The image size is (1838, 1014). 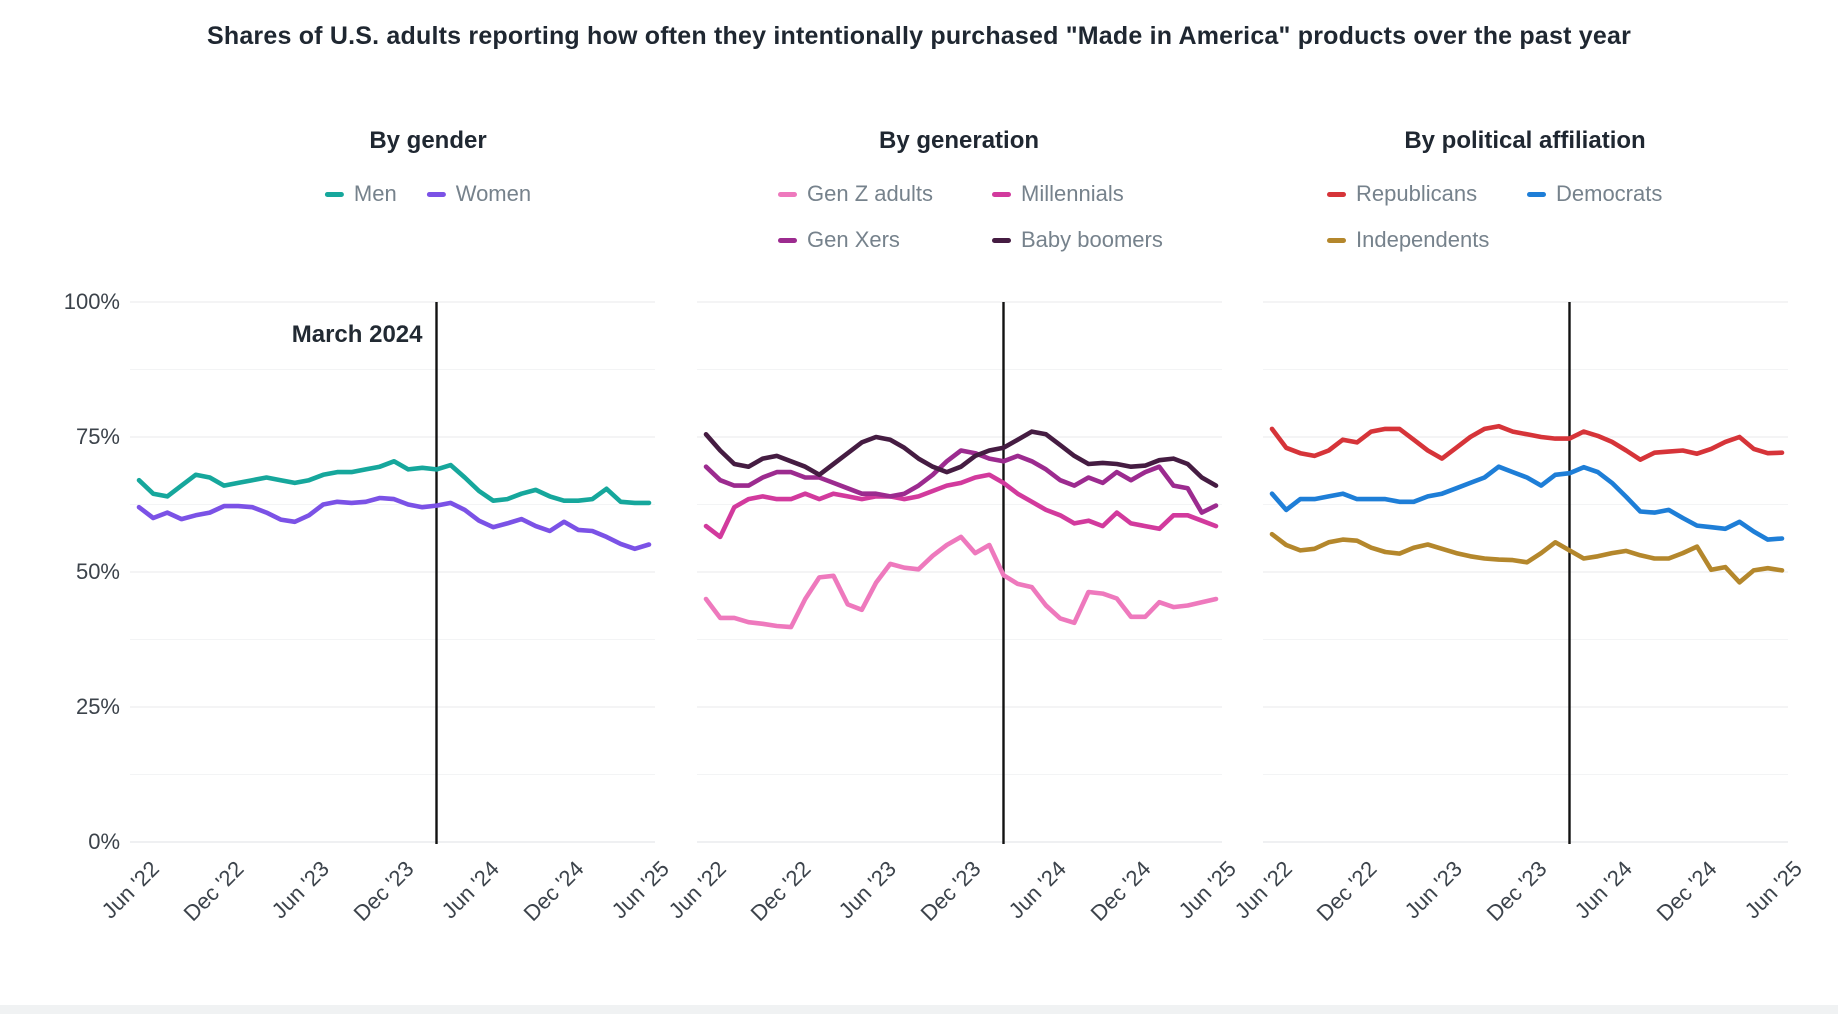 I want to click on gen-z-adults-legend-swatch, so click(x=787, y=194).